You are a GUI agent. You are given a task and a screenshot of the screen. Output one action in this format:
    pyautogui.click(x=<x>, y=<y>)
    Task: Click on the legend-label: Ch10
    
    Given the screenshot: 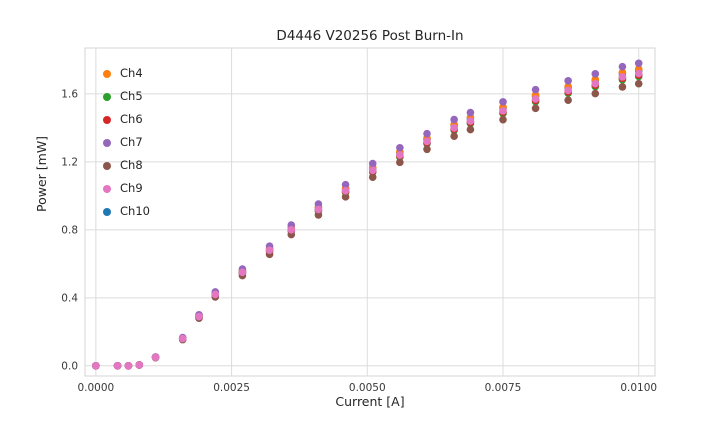 What is the action you would take?
    pyautogui.click(x=135, y=210)
    